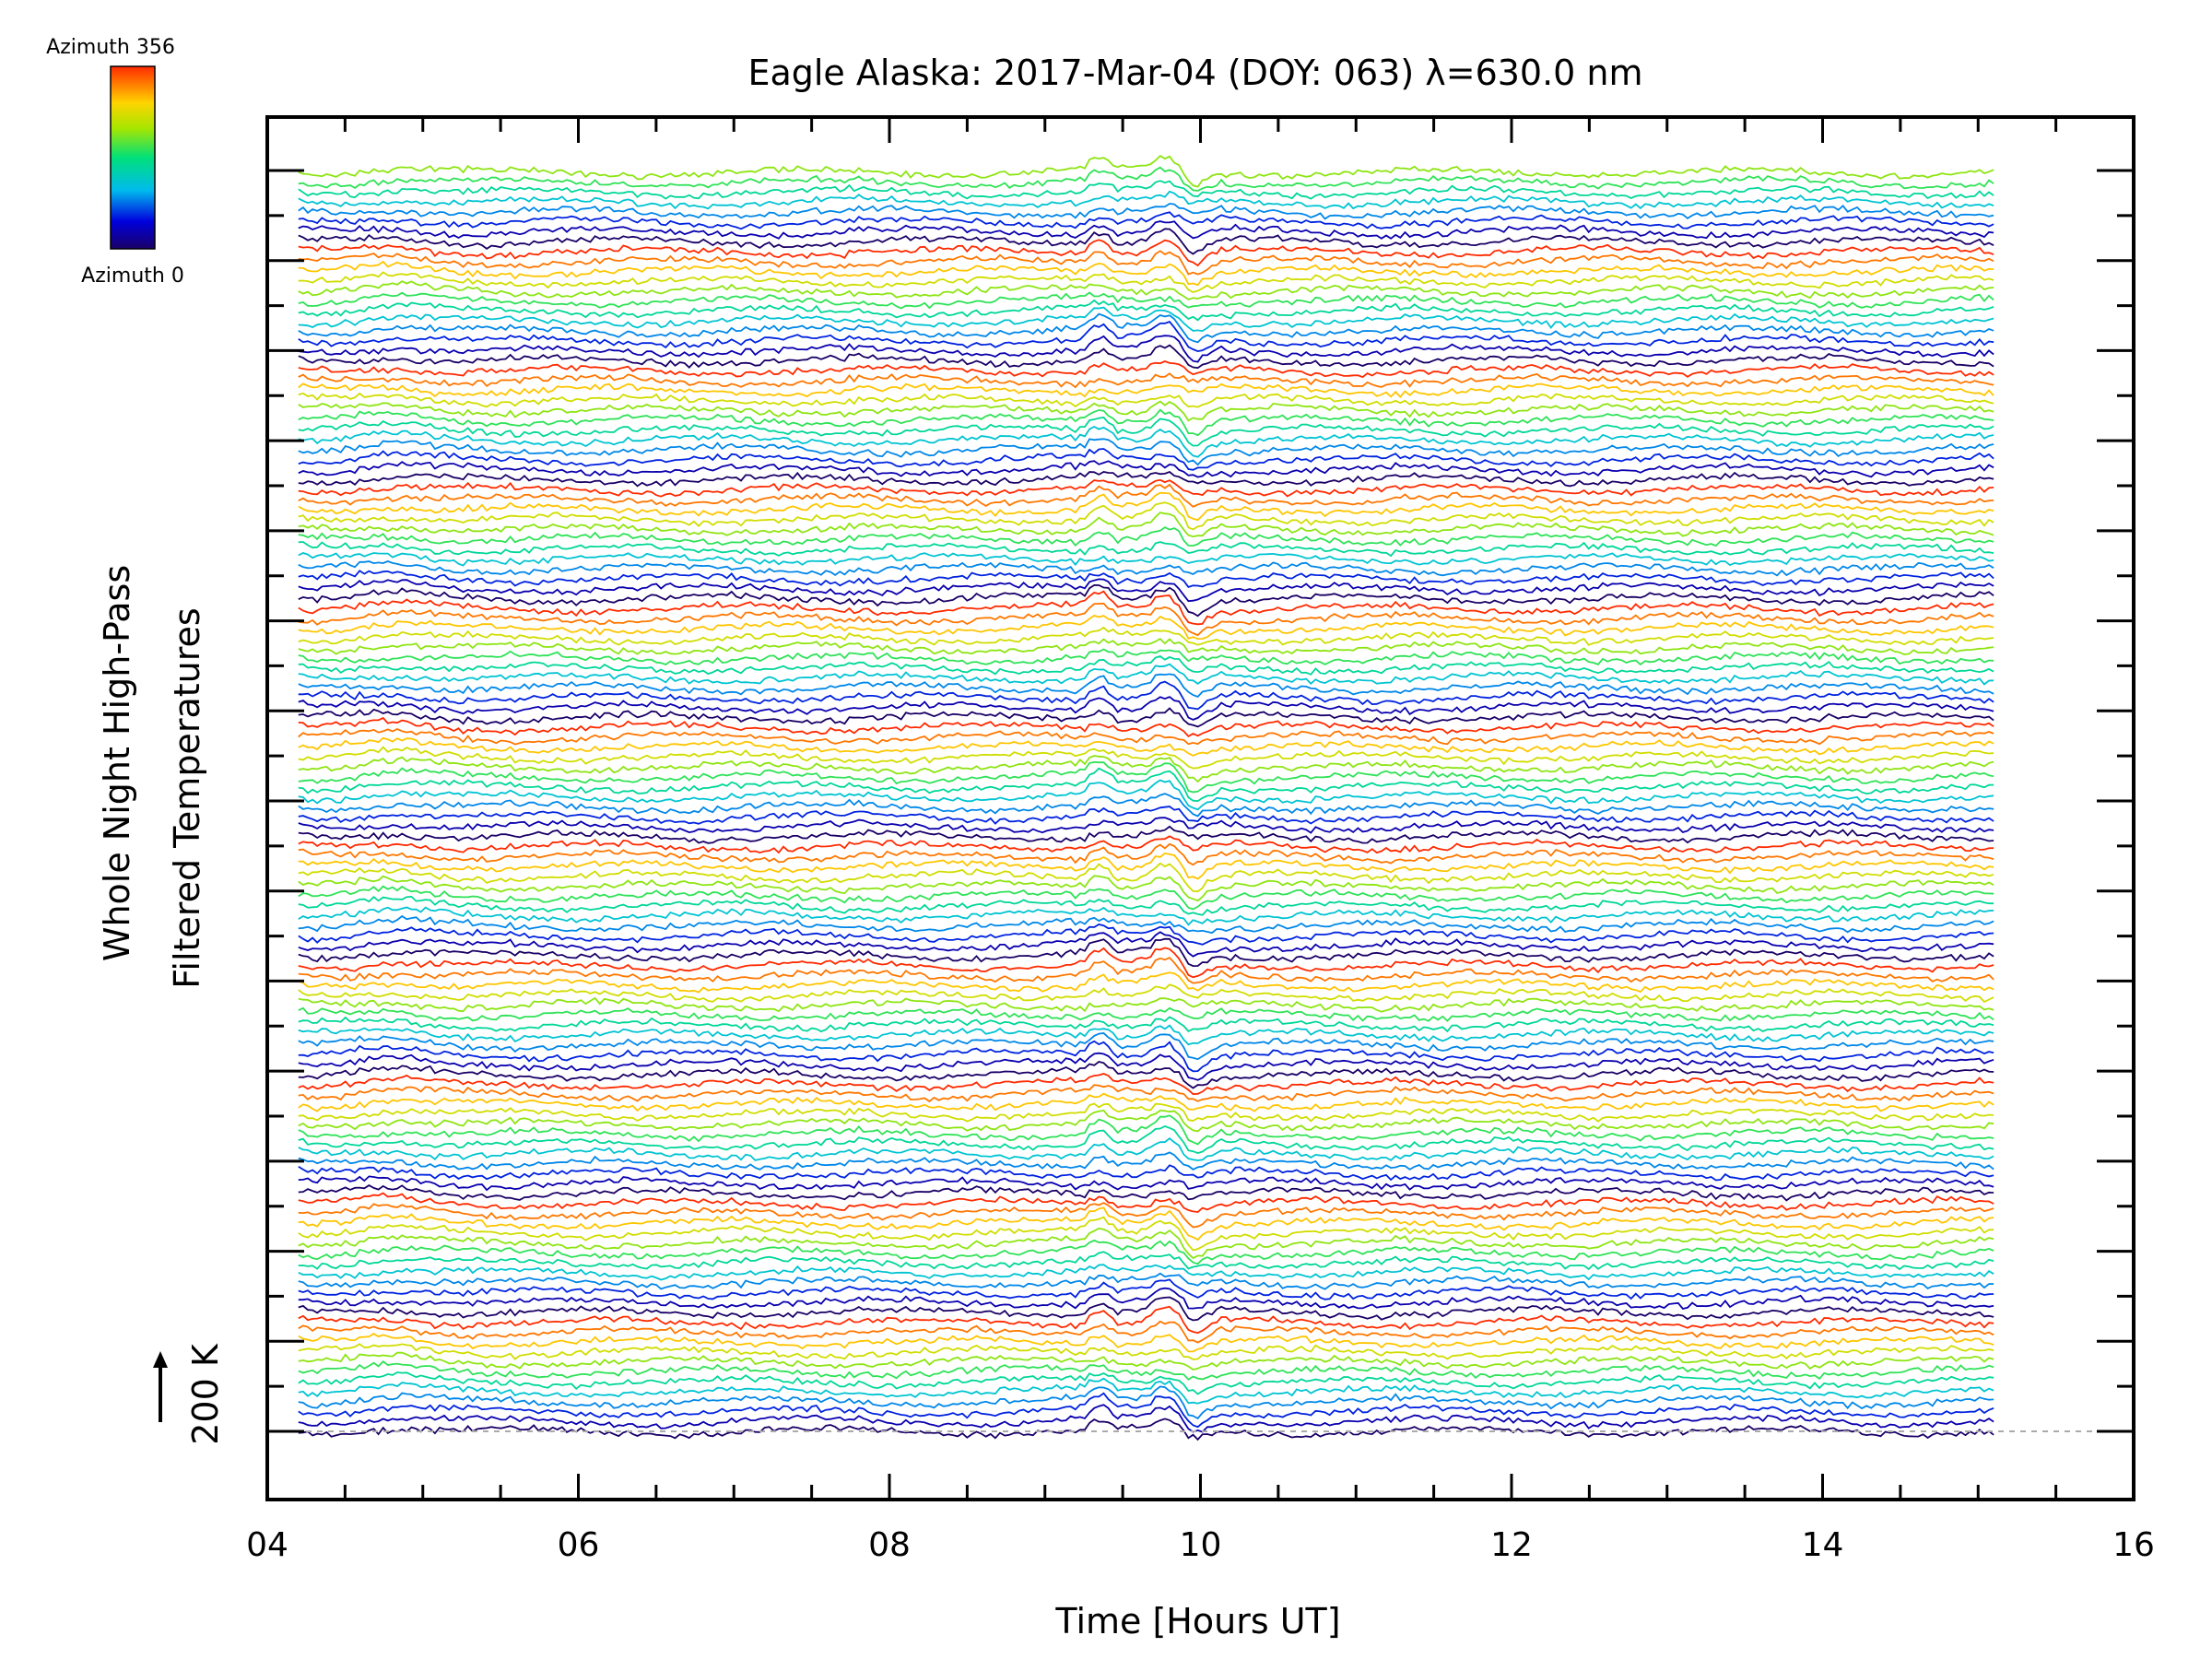 This screenshot has width=2212, height=1659. Describe the element at coordinates (110, 47) in the screenshot. I see `colorbar-top-label: Azimuth 356` at that location.